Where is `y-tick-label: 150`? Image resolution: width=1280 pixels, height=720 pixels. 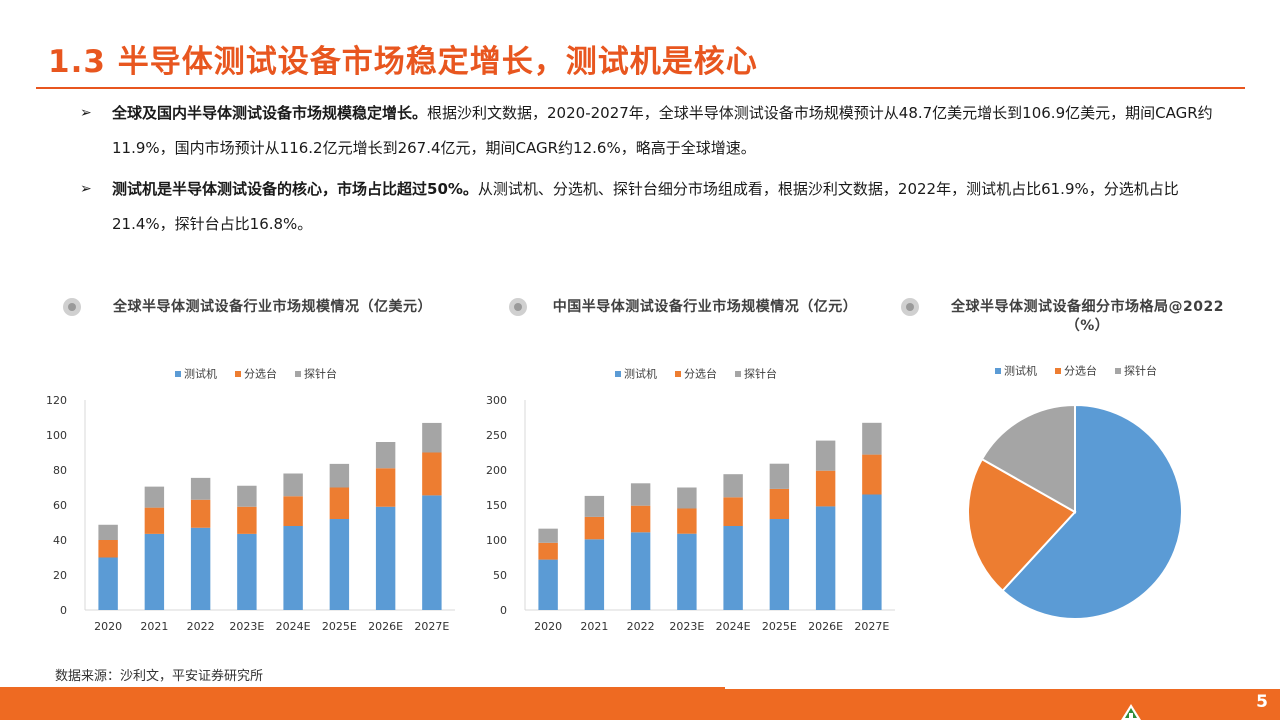 y-tick-label: 150 is located at coordinates (496, 505).